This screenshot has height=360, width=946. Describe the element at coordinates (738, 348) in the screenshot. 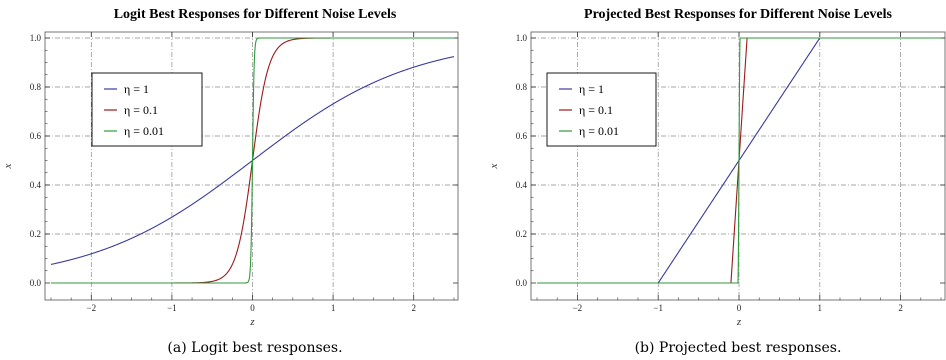

I see `figure-caption: (b) Projected best responses.` at that location.